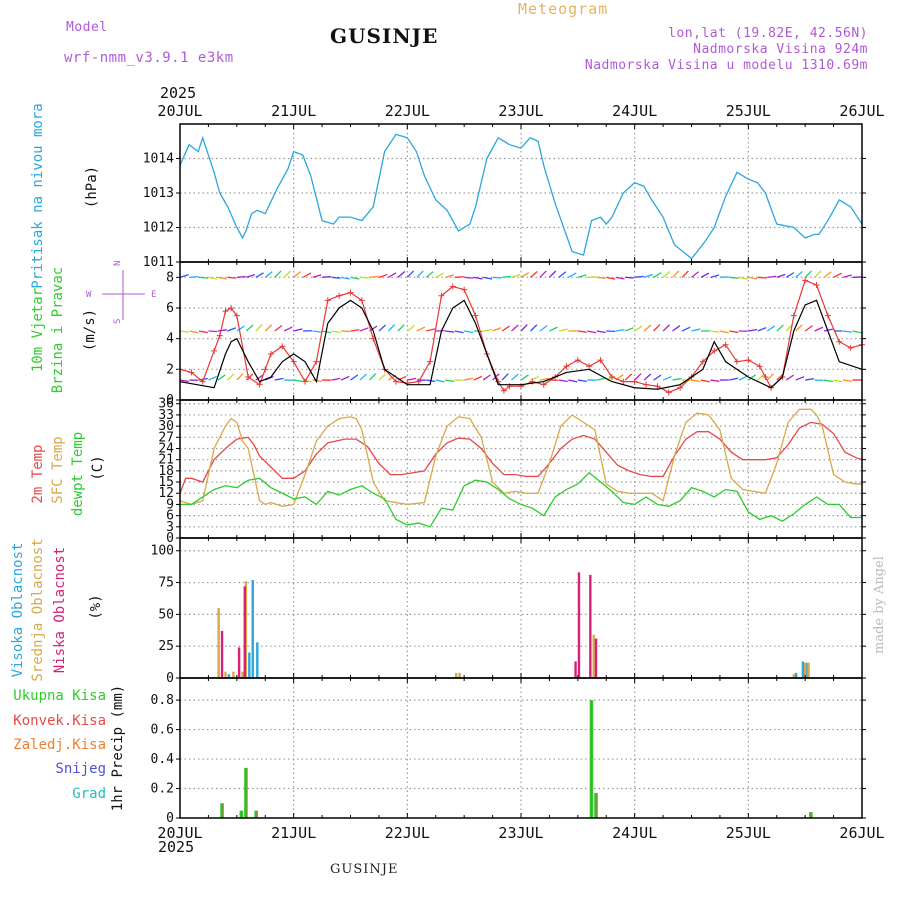 The image size is (900, 900). Describe the element at coordinates (780, 49) in the screenshot. I see `station-elevation: Nadmorska Visina 924m` at that location.